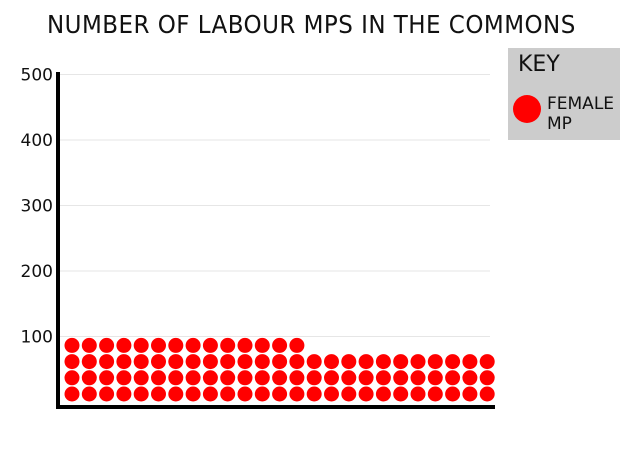 The width and height of the screenshot is (625, 475). Describe the element at coordinates (311, 24) in the screenshot. I see `chart-title: NUMBER OF LABOUR MPS IN THE COMMONS` at that location.